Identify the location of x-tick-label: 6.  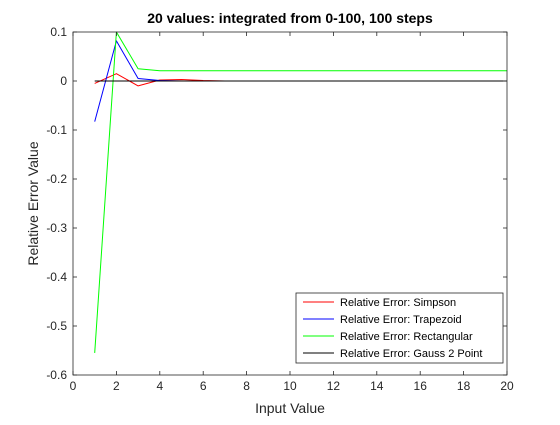
(203, 386).